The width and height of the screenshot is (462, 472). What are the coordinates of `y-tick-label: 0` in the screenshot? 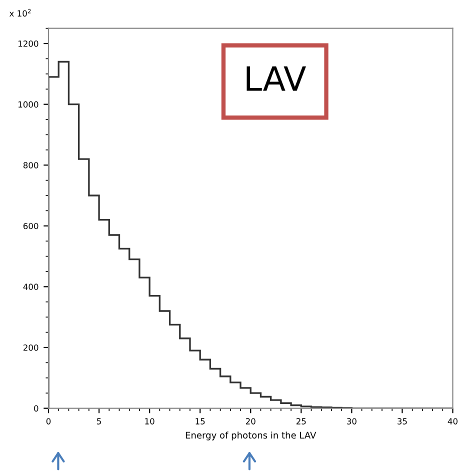 It's located at (36, 408).